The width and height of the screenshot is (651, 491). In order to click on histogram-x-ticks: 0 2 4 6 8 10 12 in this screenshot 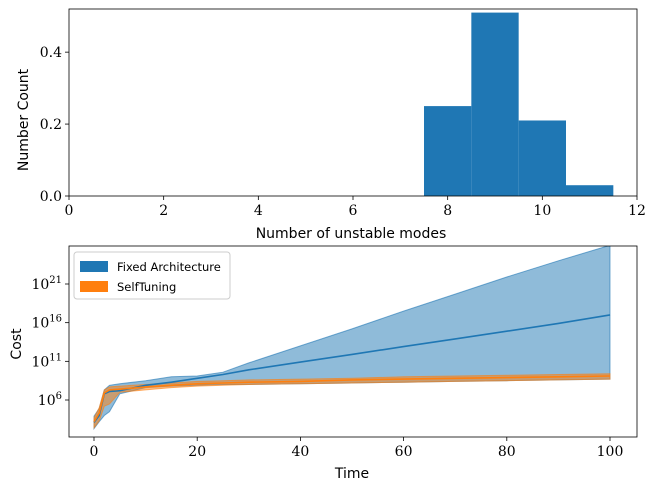, I will do `click(355, 207)`.